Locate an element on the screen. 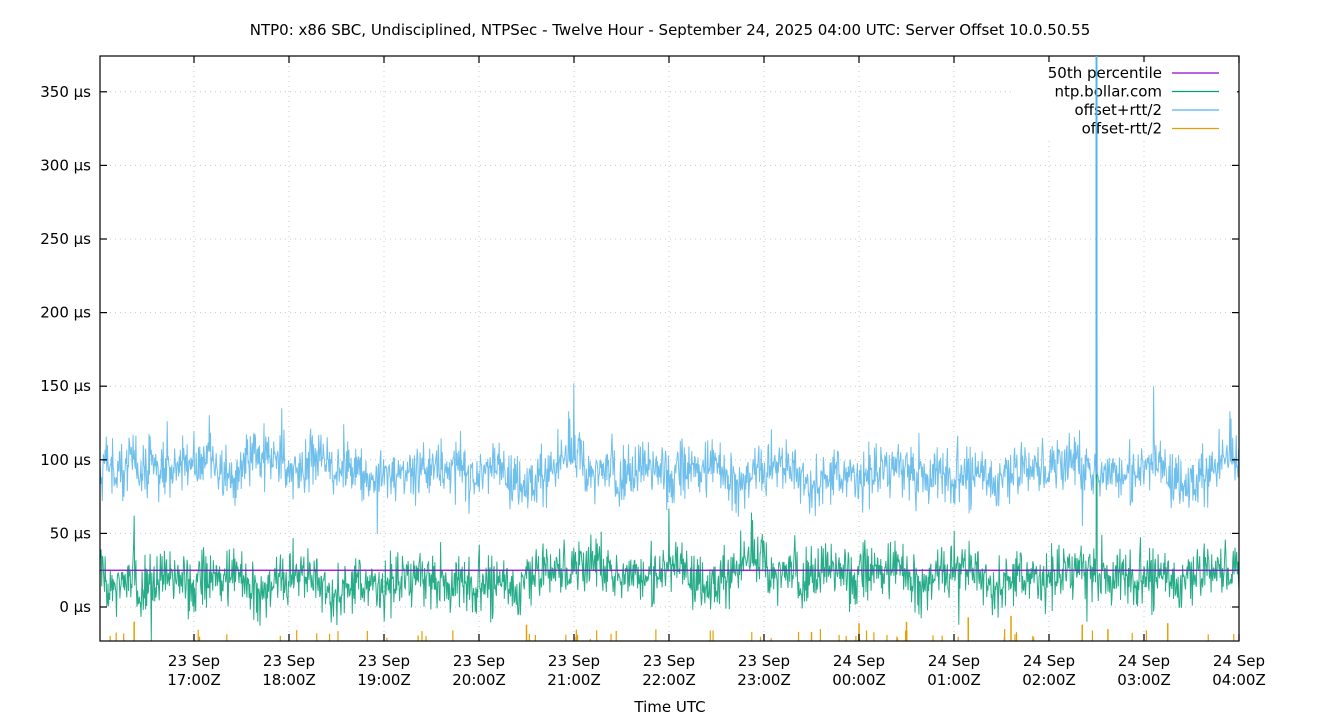 This screenshot has width=1340, height=720. x-tick-label-time: 23:00Z is located at coordinates (764, 680).